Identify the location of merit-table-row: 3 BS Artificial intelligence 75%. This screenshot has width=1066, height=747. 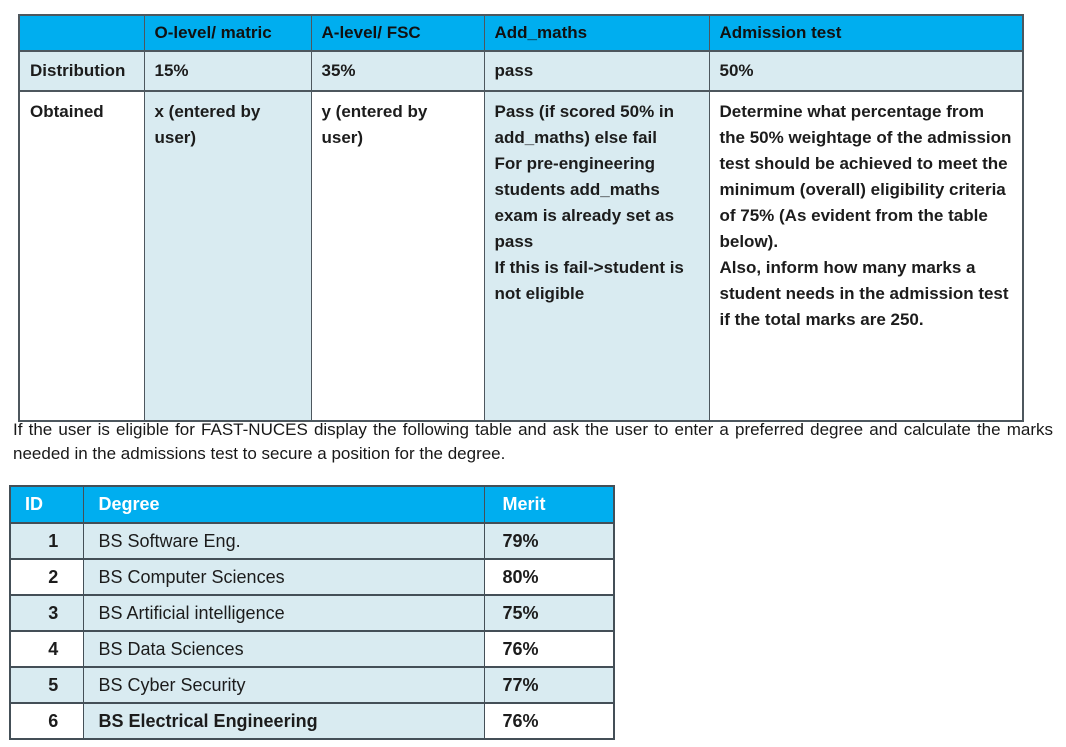
(312, 613).